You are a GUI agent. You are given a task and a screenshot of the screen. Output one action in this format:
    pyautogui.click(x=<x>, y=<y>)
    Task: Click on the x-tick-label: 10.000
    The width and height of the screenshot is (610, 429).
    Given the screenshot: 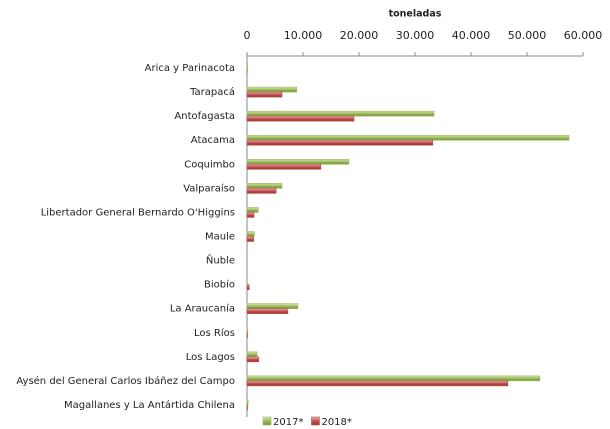 What is the action you would take?
    pyautogui.click(x=303, y=35)
    